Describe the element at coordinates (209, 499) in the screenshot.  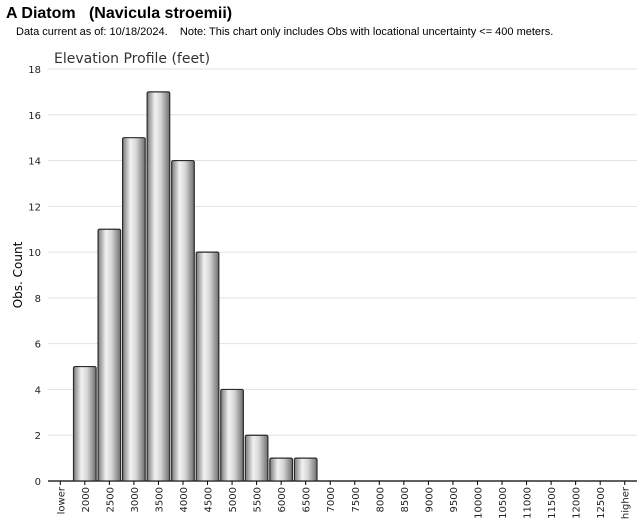
I see `x-tick-label: 4500` at that location.